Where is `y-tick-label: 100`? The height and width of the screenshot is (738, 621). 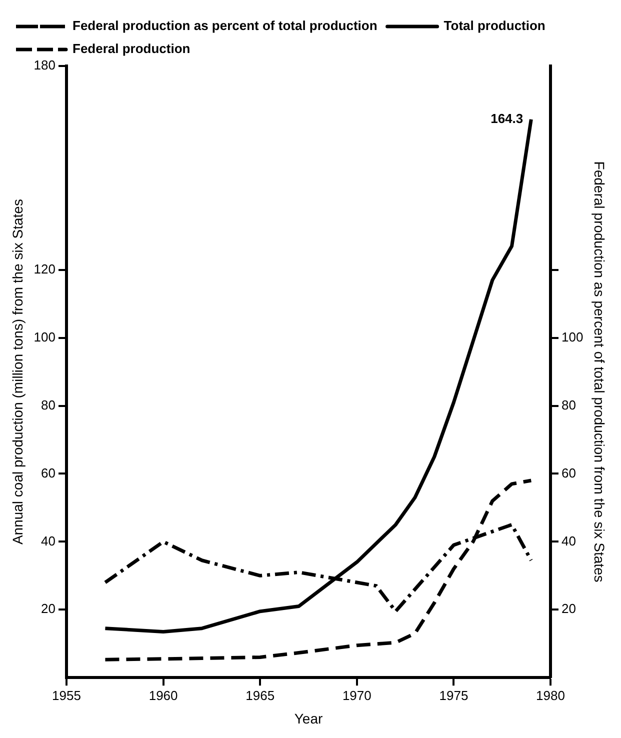
y-tick-label: 100 is located at coordinates (45, 336).